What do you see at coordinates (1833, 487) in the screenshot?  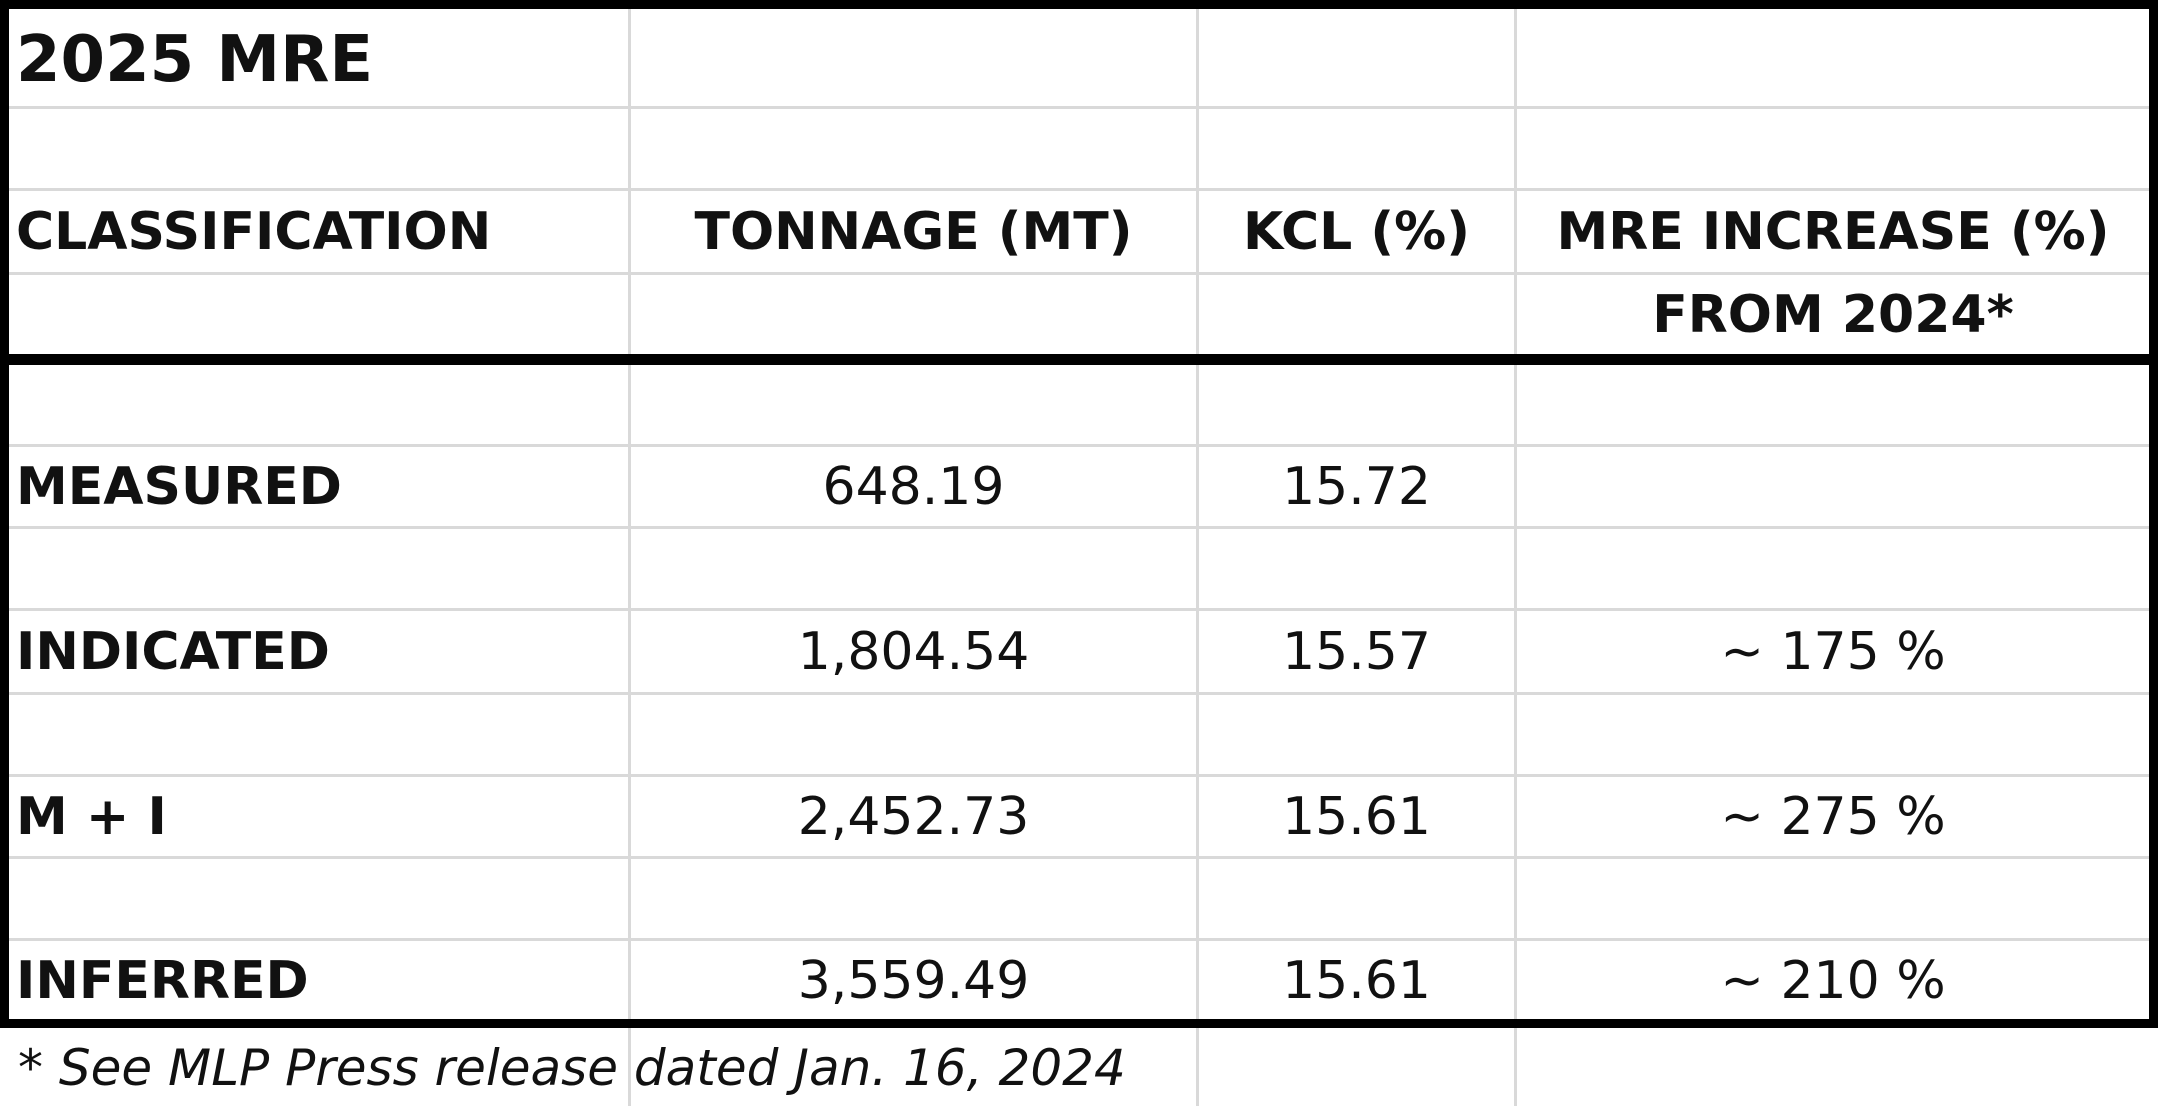 I see `row-increase` at bounding box center [1833, 487].